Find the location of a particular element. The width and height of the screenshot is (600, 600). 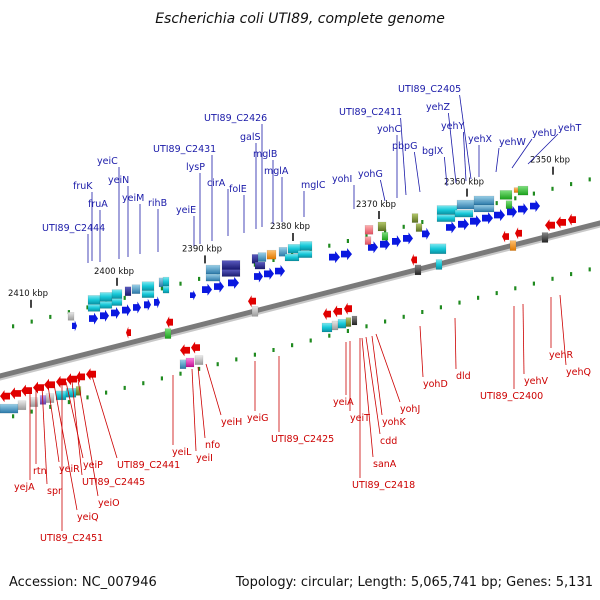

gene-label-forward: bglX is located at coordinates (433, 151).